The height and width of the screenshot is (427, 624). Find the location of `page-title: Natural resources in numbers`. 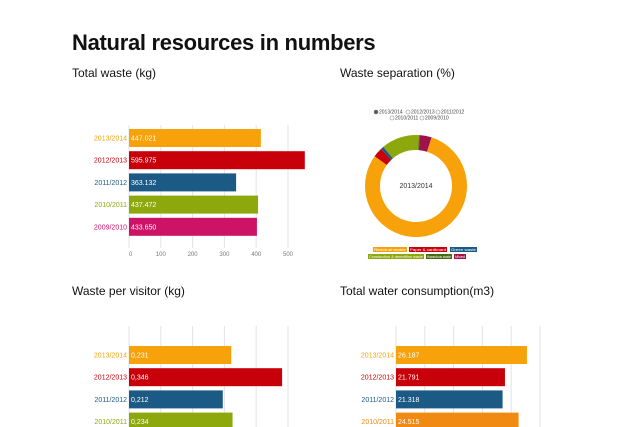

page-title: Natural resources in numbers is located at coordinates (224, 42).